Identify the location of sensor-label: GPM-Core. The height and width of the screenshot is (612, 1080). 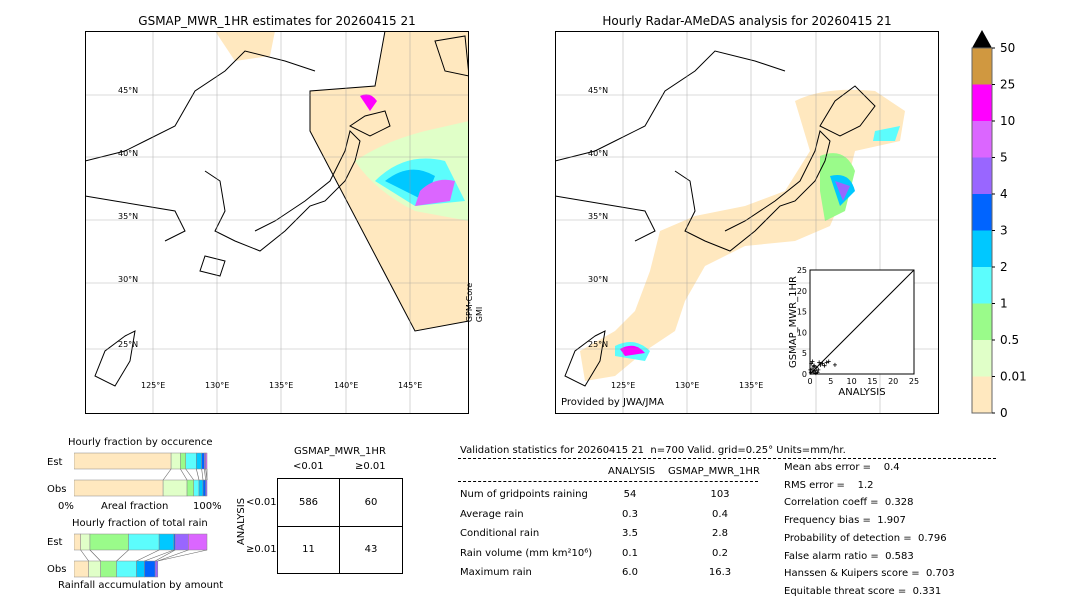
(470, 302).